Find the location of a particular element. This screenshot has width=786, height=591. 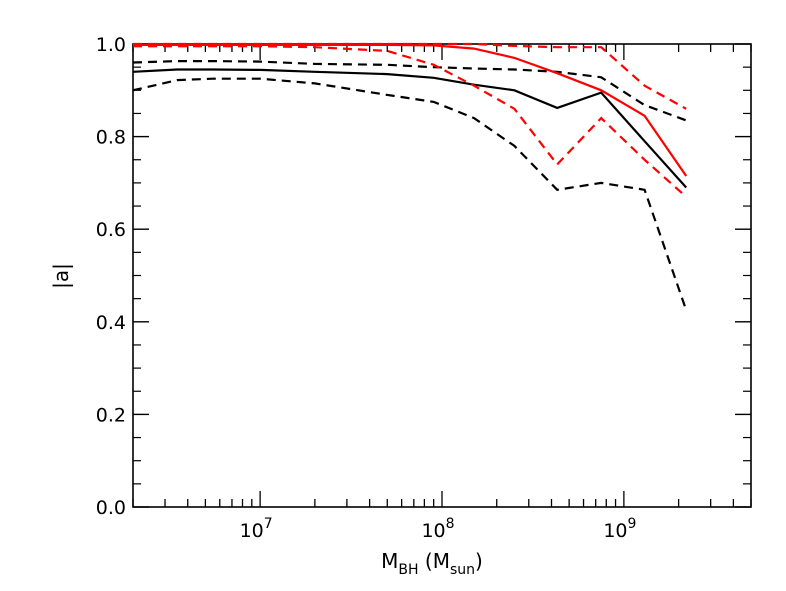

y-tick-label: 0.8 is located at coordinates (111, 138).